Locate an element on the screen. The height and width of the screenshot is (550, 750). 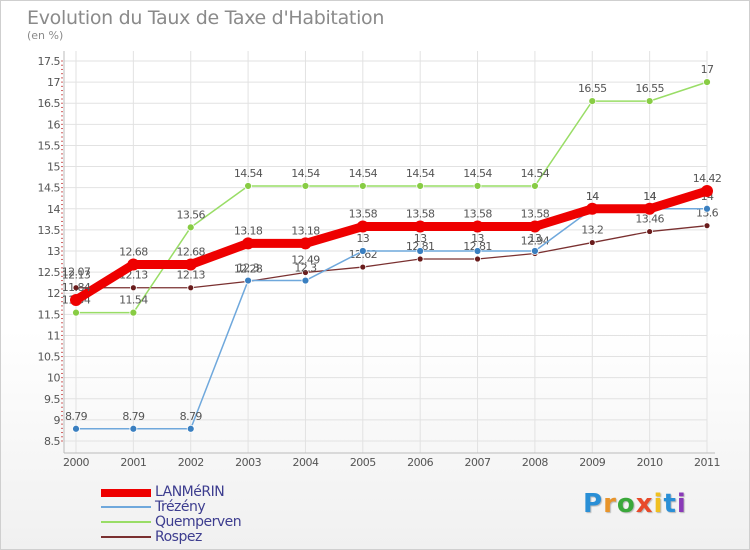
legend-swatch-trezeny is located at coordinates (126, 507).